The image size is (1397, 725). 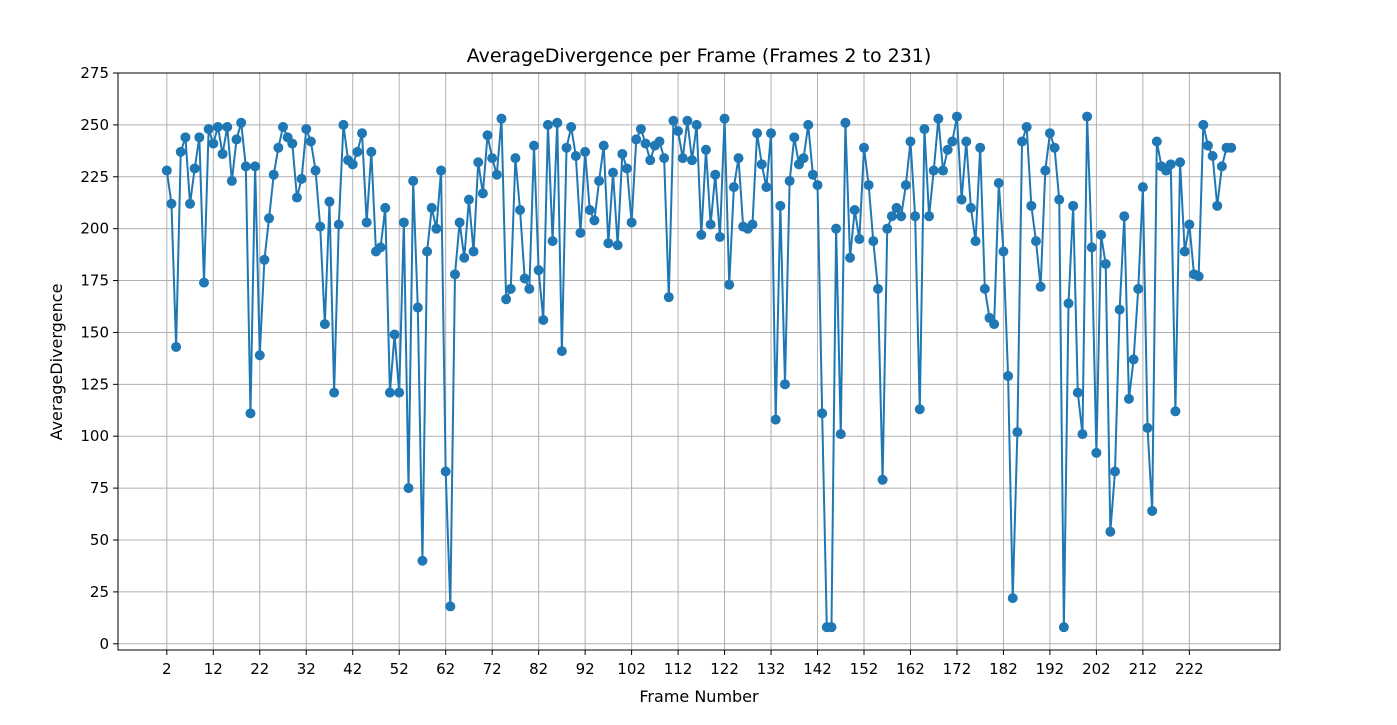 What do you see at coordinates (1003, 669) in the screenshot?
I see `x-tick-label: 182` at bounding box center [1003, 669].